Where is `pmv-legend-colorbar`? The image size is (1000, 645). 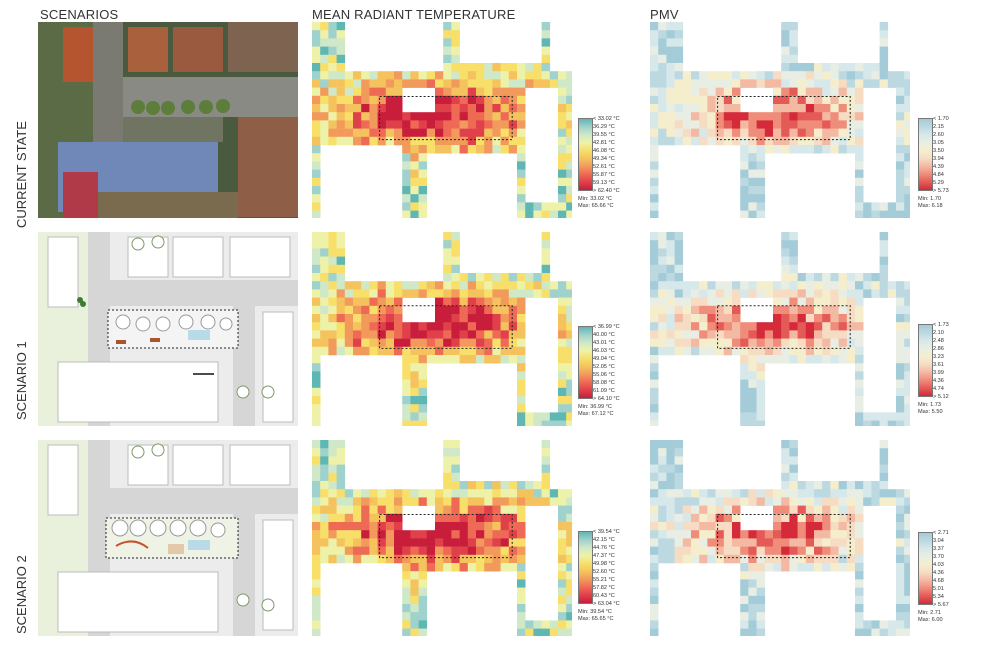 pmv-legend-colorbar is located at coordinates (925, 154).